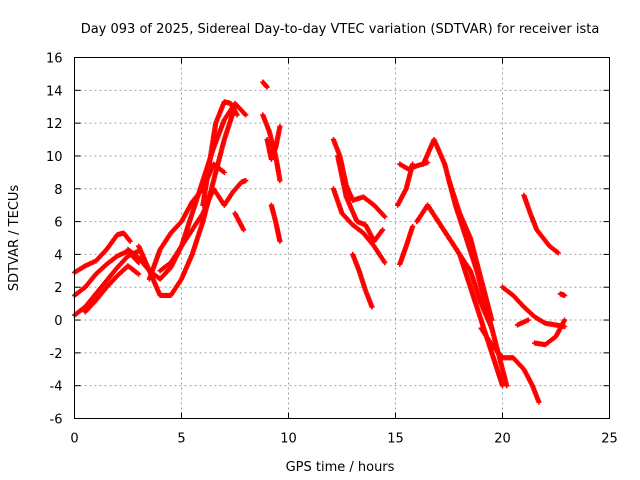 The width and height of the screenshot is (640, 480). What do you see at coordinates (395, 439) in the screenshot?
I see `x-tick-label: 15` at bounding box center [395, 439].